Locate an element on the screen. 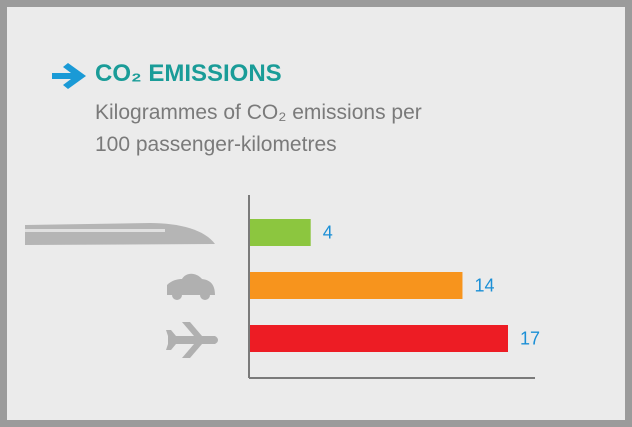 The height and width of the screenshot is (427, 632). train-icon is located at coordinates (120, 234).